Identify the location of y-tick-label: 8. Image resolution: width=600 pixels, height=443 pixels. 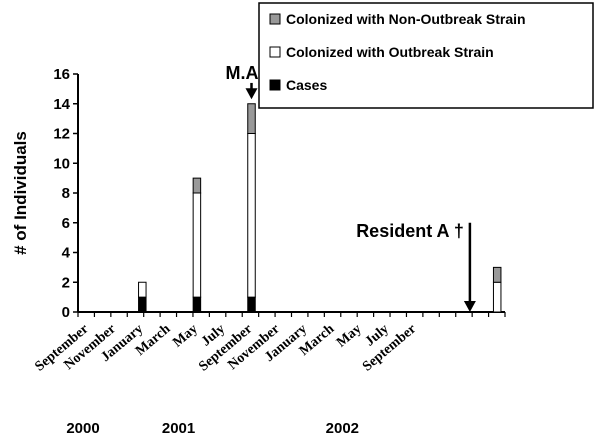
(66, 193).